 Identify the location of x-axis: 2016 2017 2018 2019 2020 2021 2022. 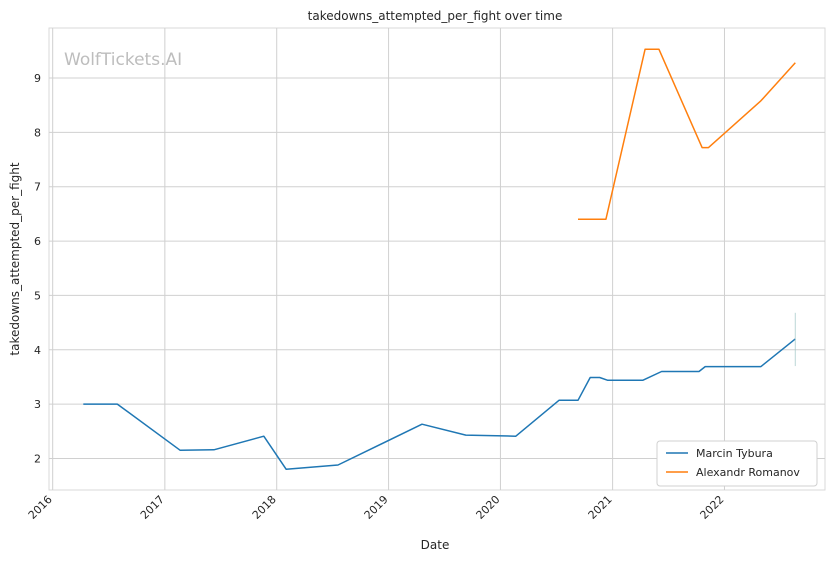
(376, 507).